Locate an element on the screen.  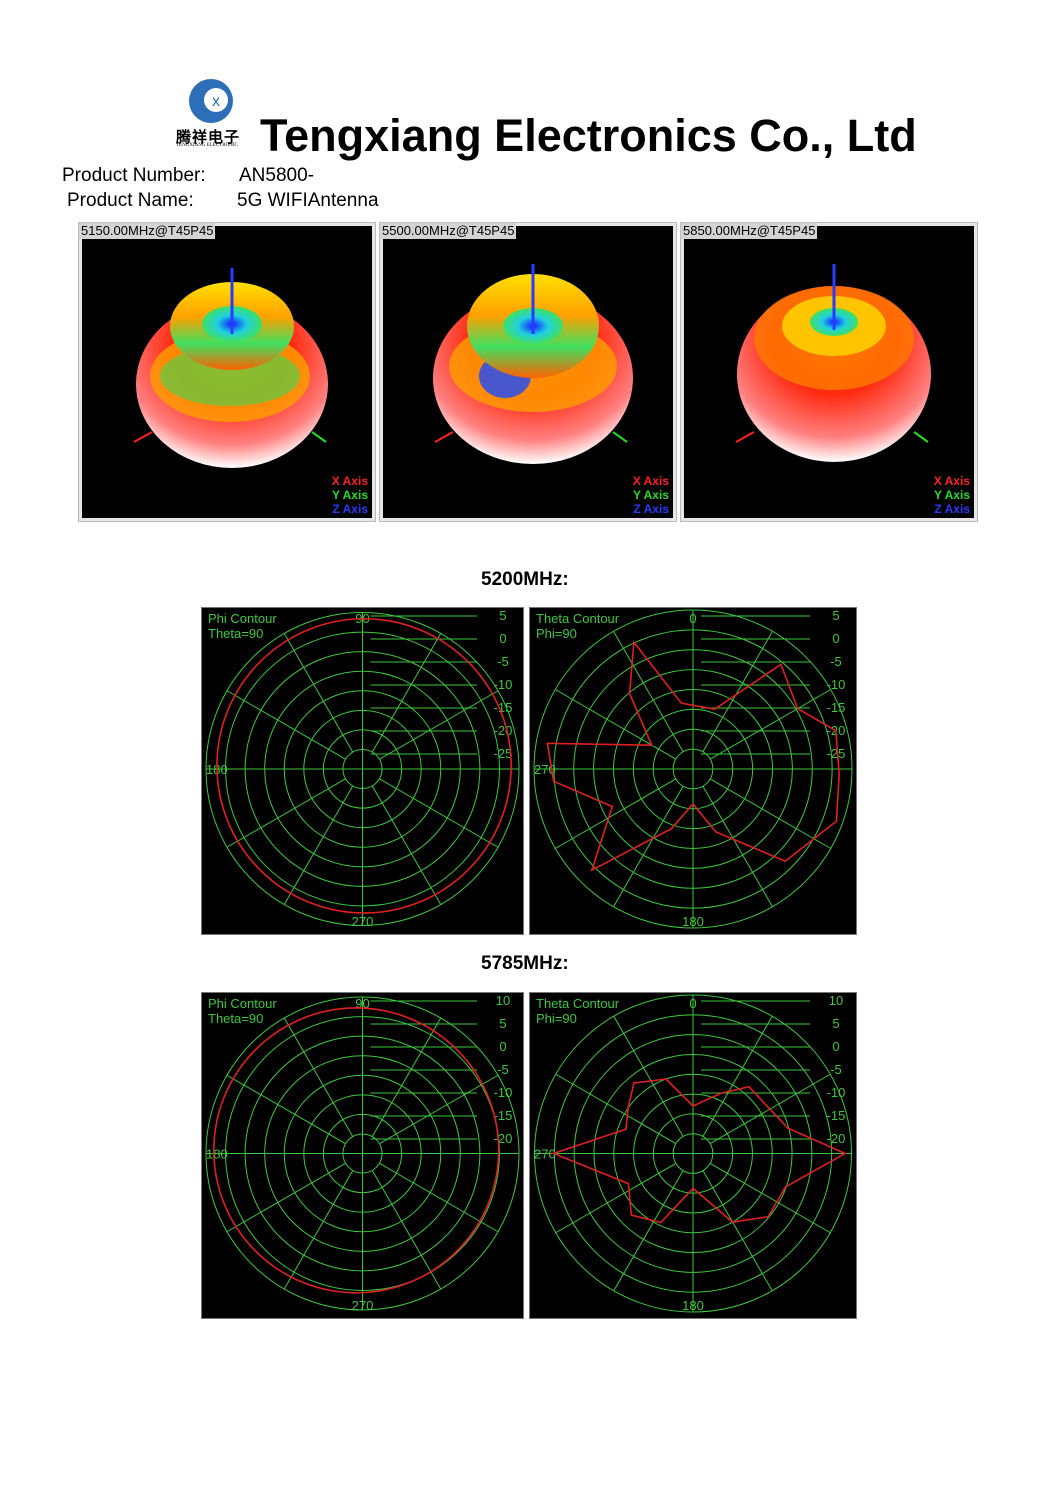
angle-label-left: 270 is located at coordinates (545, 1154).